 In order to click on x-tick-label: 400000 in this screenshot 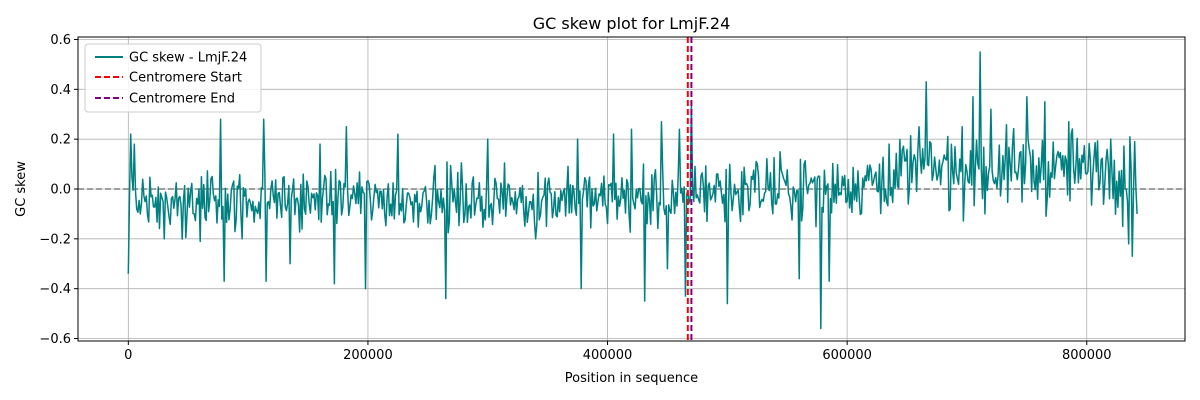, I will do `click(608, 355)`.